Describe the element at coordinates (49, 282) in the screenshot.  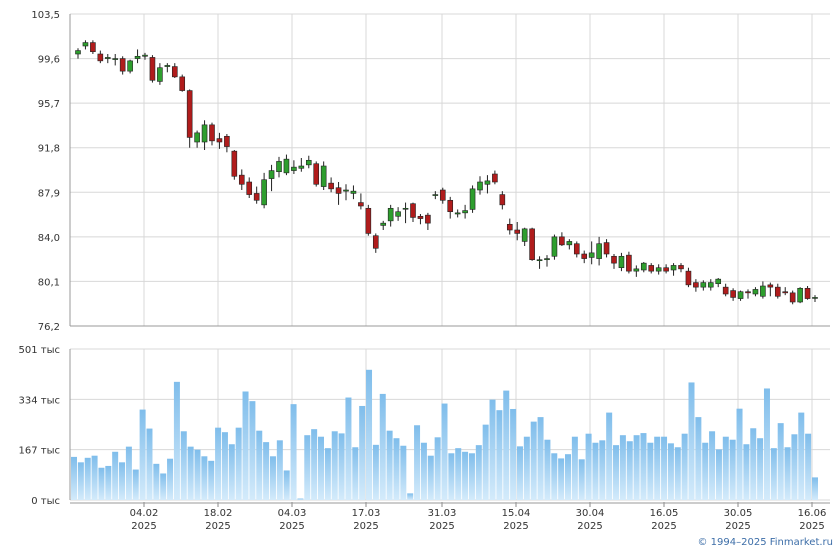
I see `price-tick-label: 80,1` at that location.